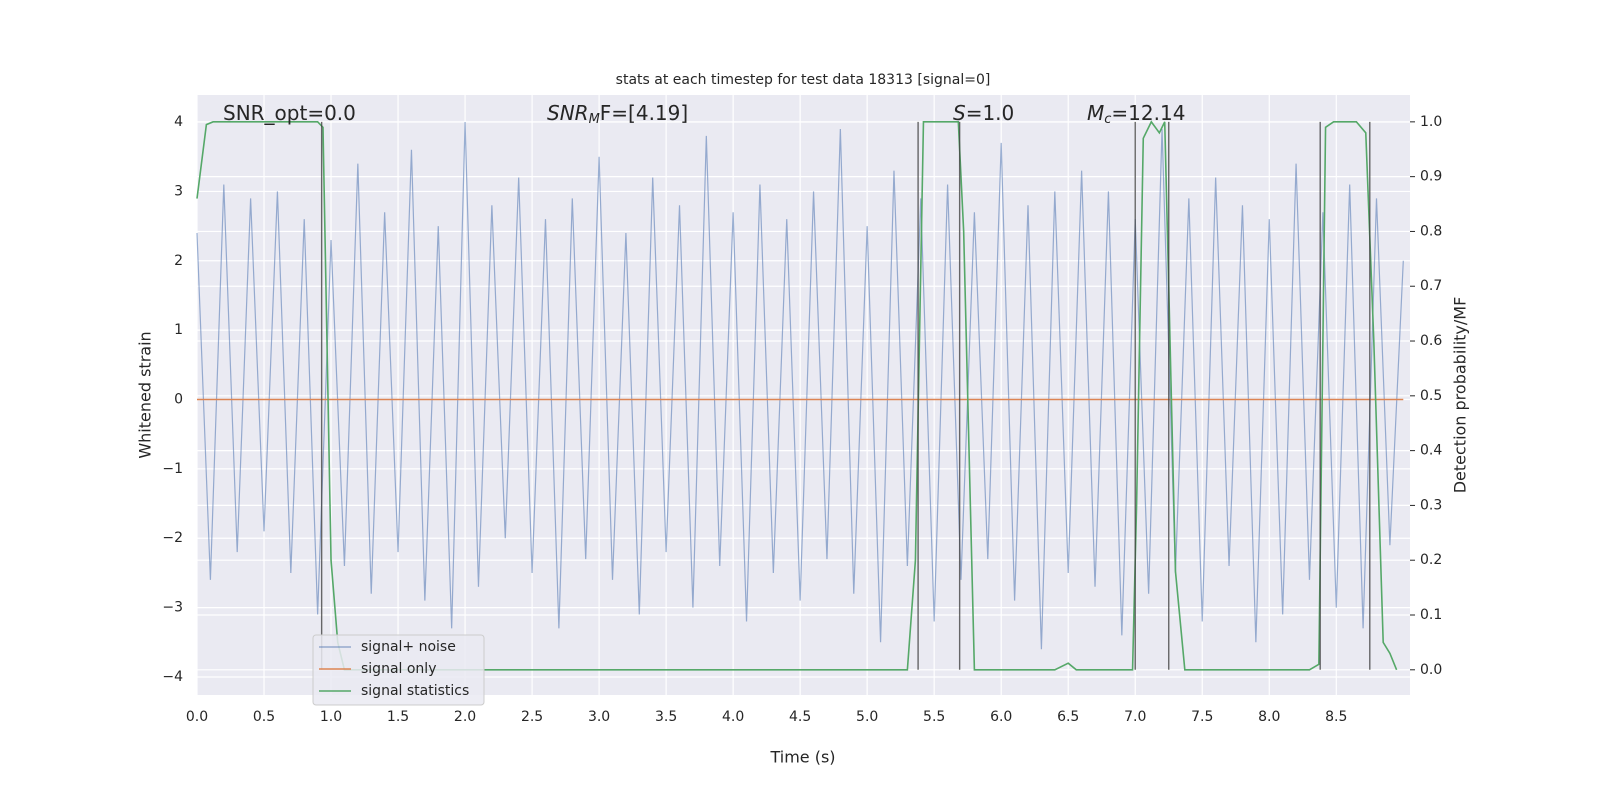 Image resolution: width=1600 pixels, height=800 pixels. I want to click on x-axis-label: Time (s), so click(802, 757).